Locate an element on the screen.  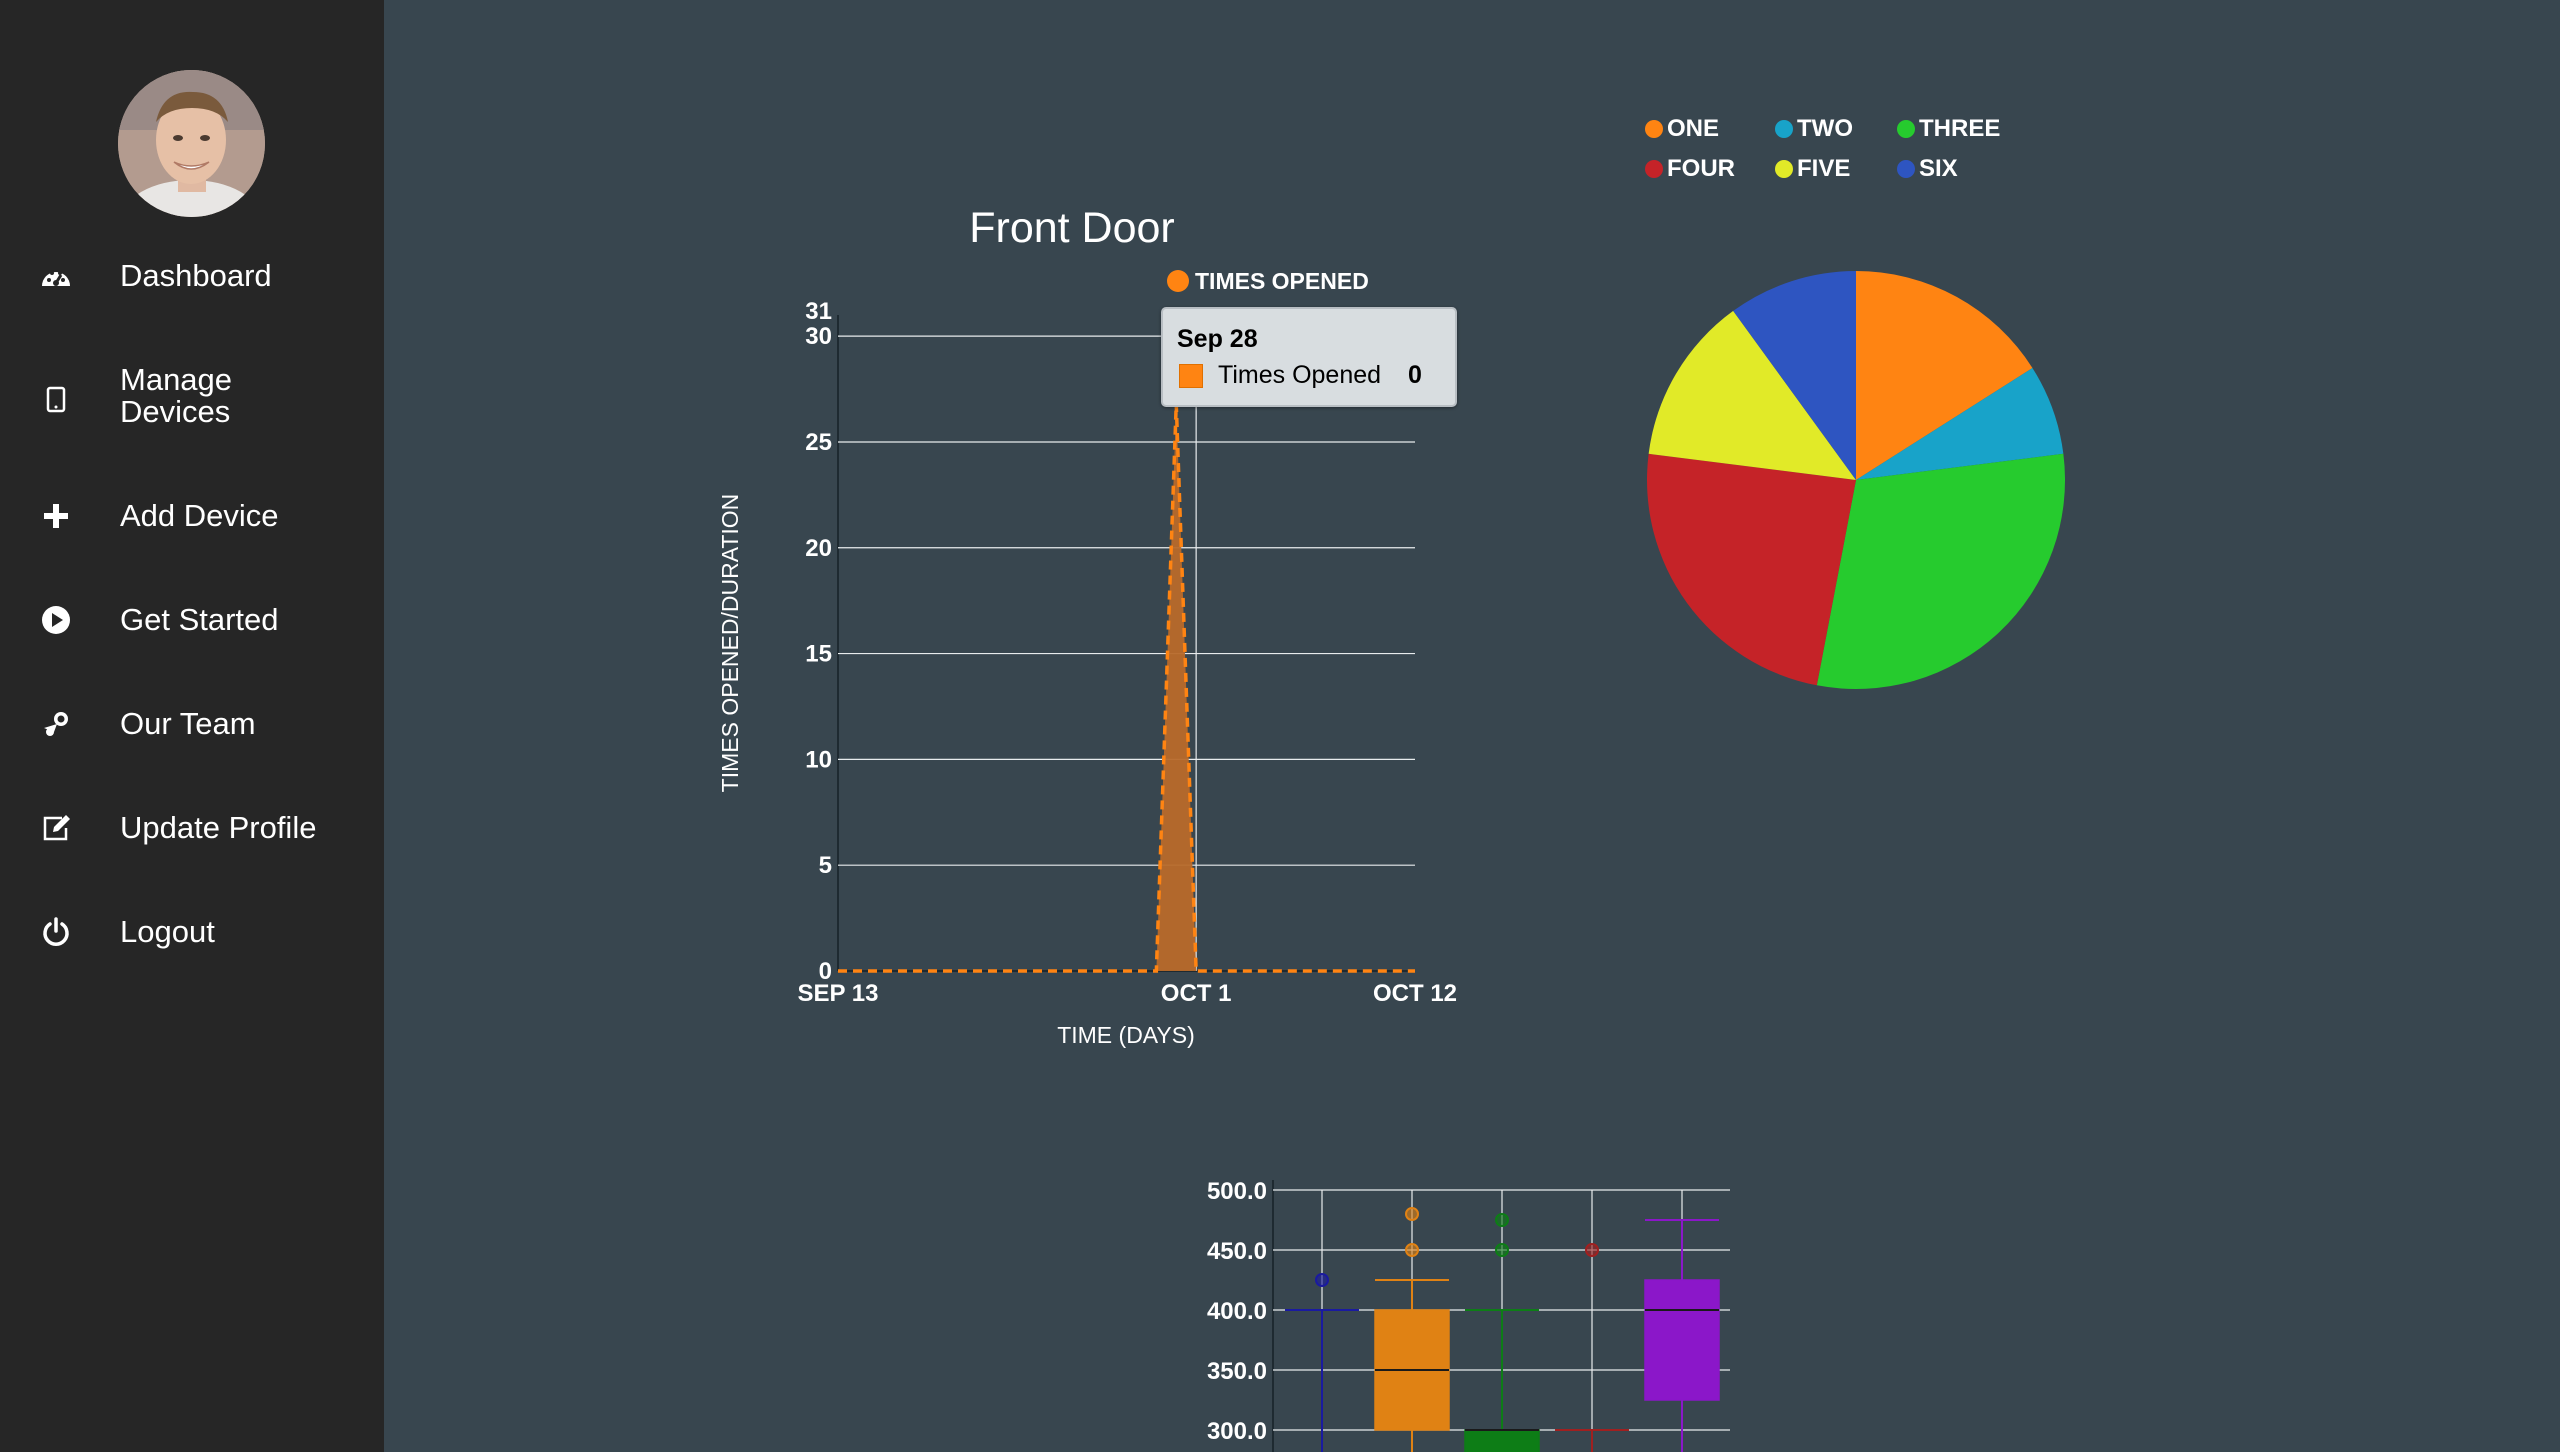
sidebar-item-label: Manage Devices is located at coordinates (176, 395).